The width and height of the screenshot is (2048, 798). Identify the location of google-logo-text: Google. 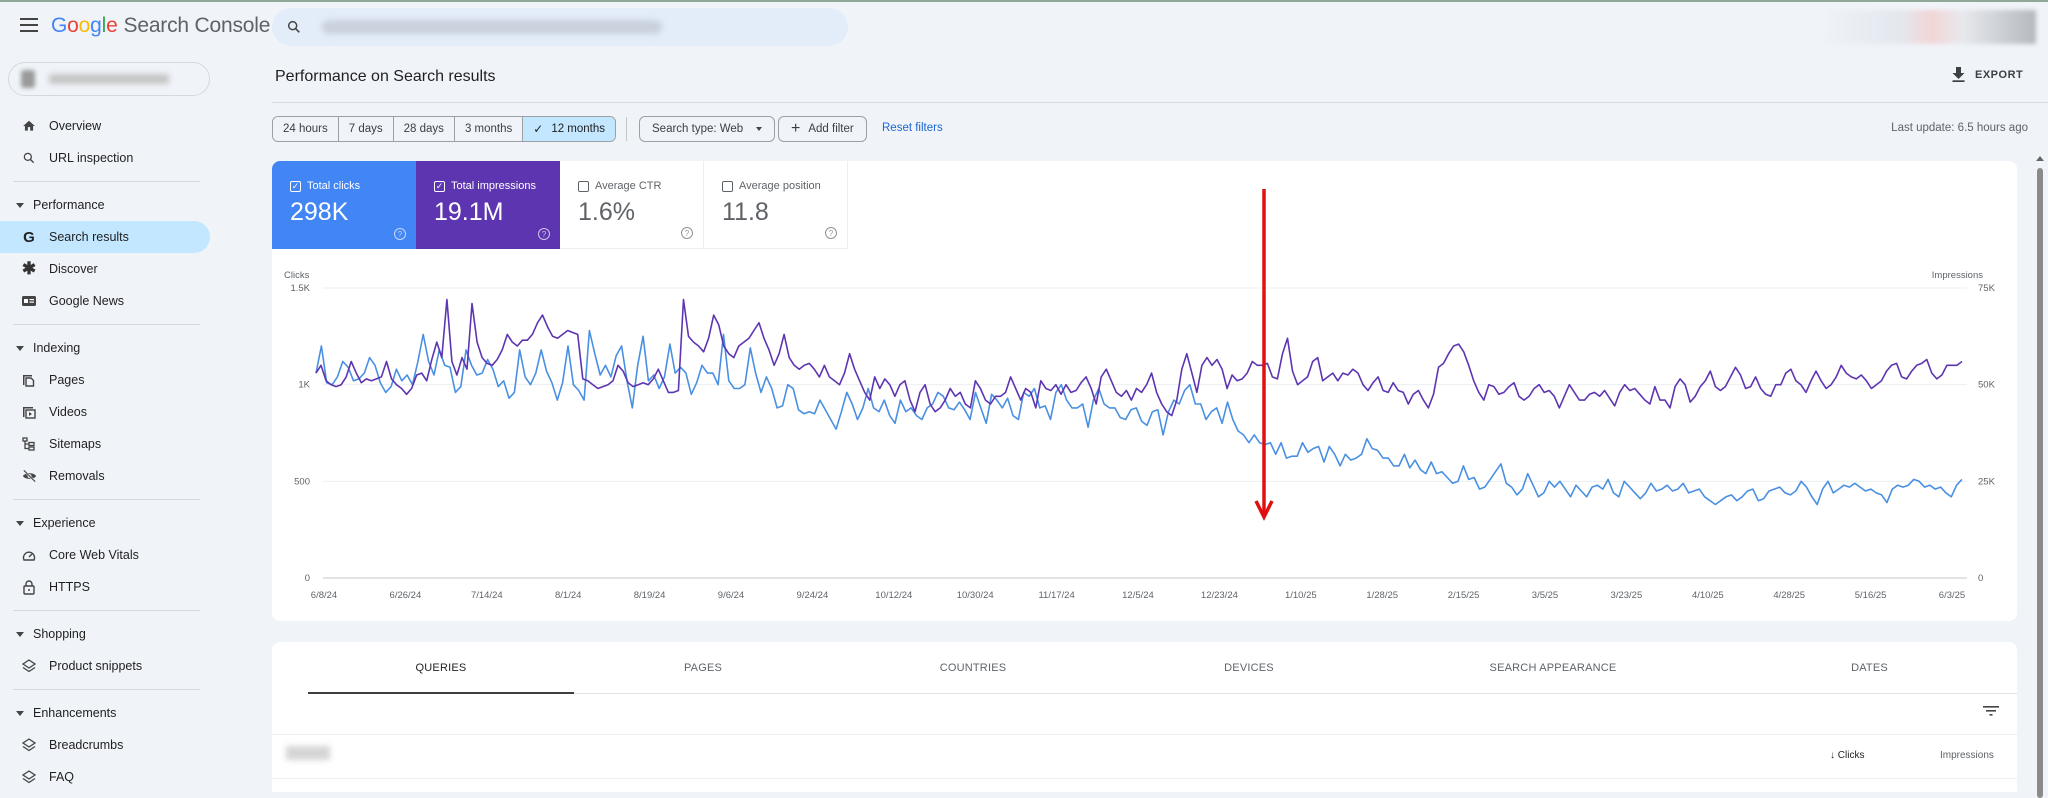
(84, 25).